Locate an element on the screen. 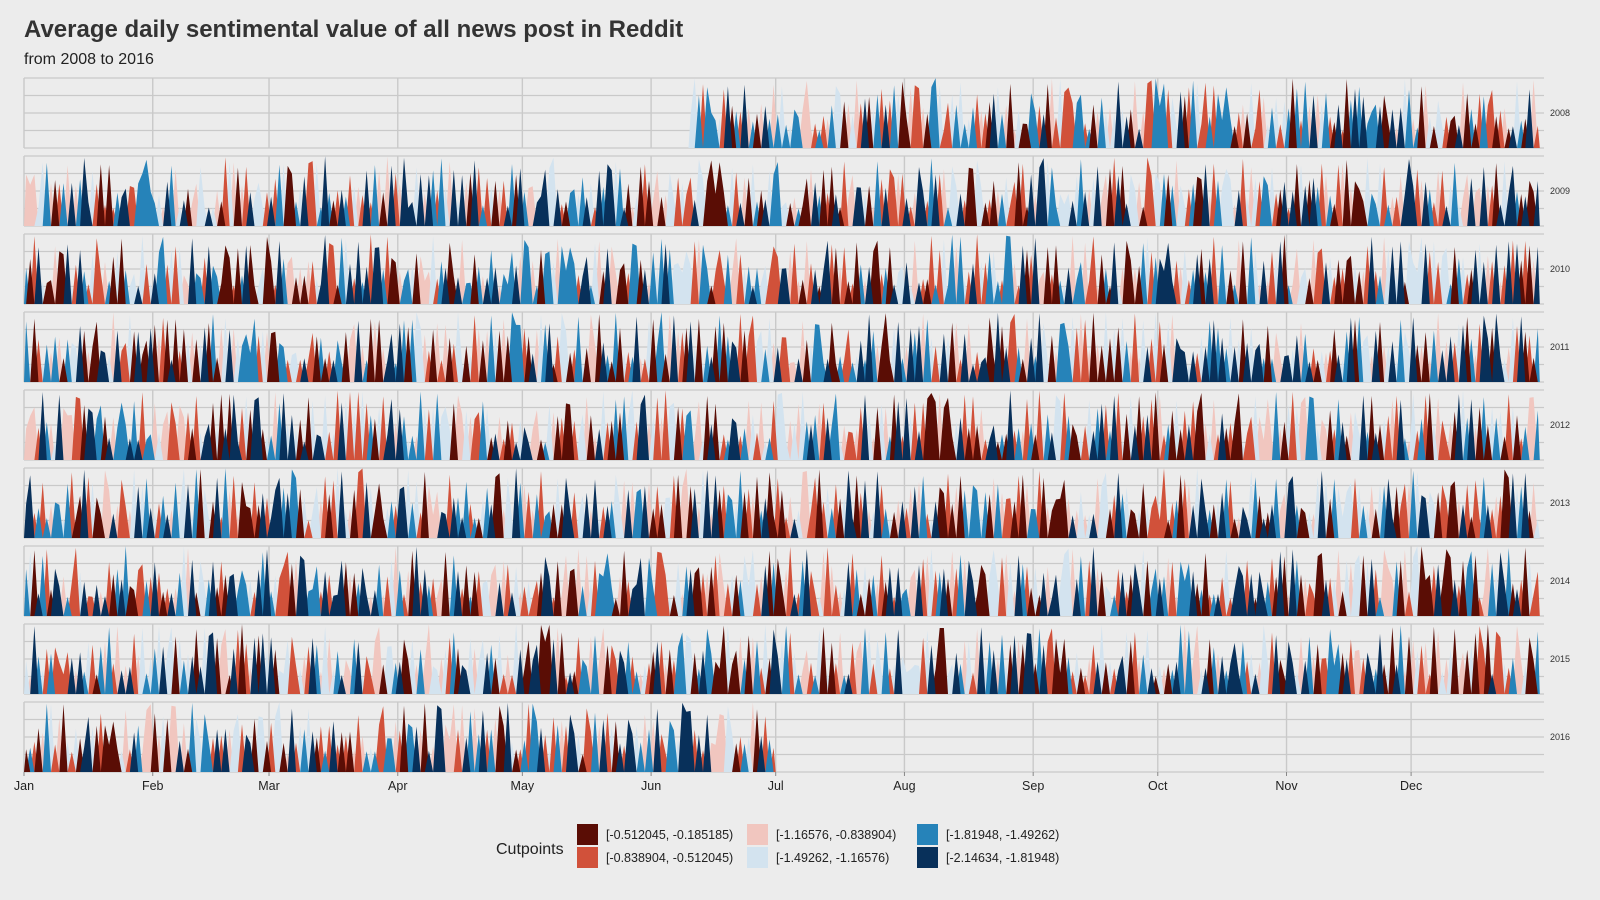 This screenshot has width=1600, height=900. area-2011-[-1.81948, -1.49262) is located at coordinates (782, 347).